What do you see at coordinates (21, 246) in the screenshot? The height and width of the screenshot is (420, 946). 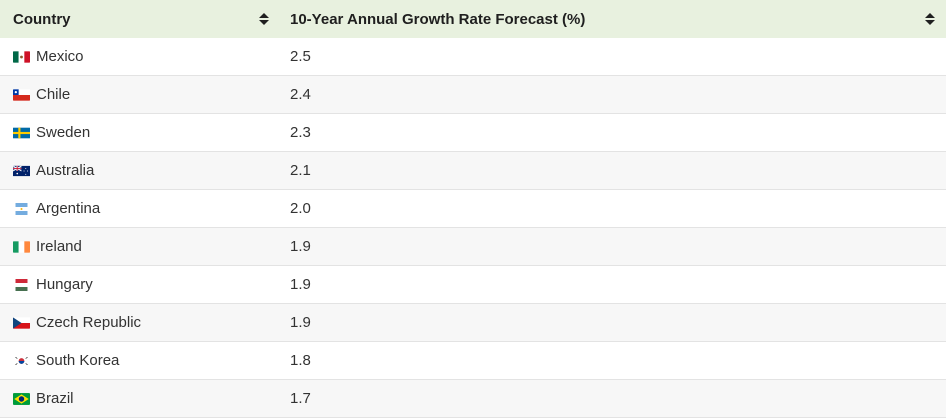 I see `ireland-flag-icon` at bounding box center [21, 246].